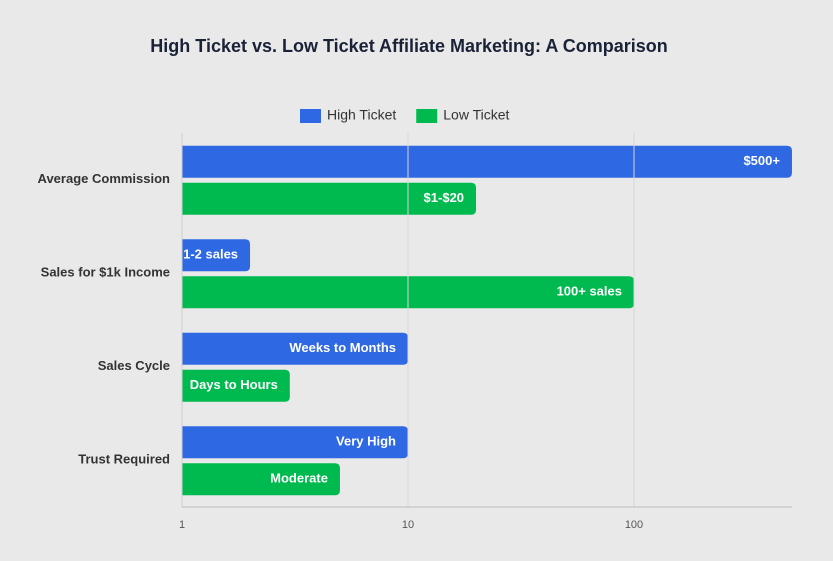  I want to click on x-tick-label: 1, so click(182, 525).